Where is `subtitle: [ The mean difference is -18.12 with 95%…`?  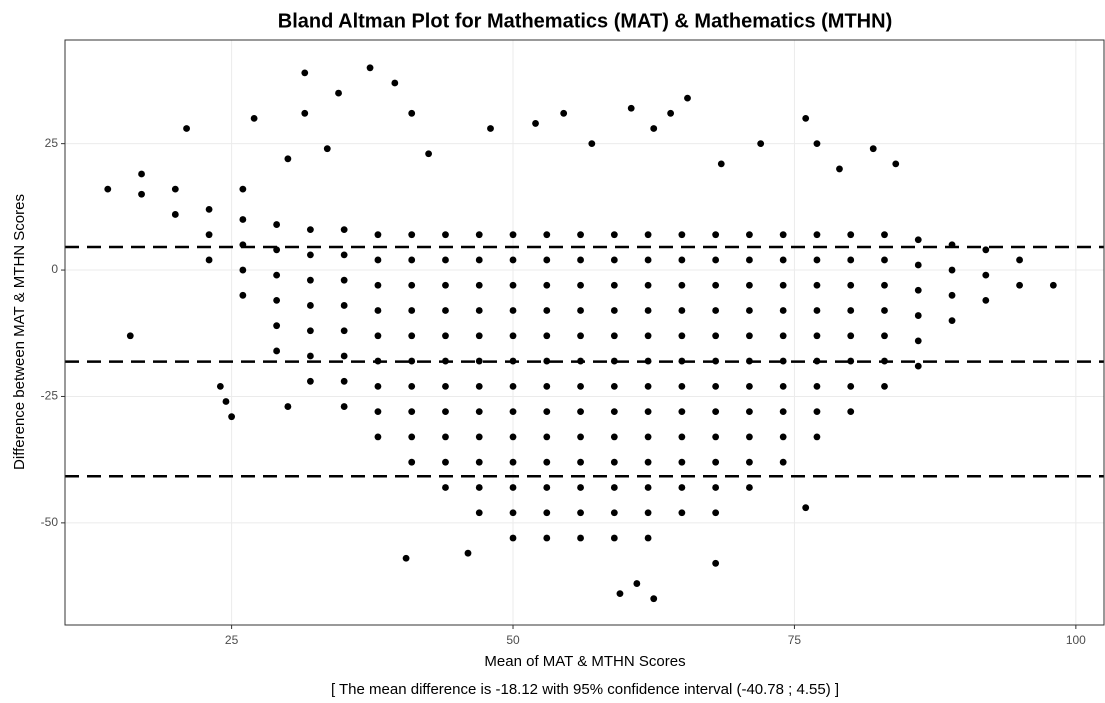
subtitle: [ The mean difference is -18.12 with 95%… is located at coordinates (585, 689).